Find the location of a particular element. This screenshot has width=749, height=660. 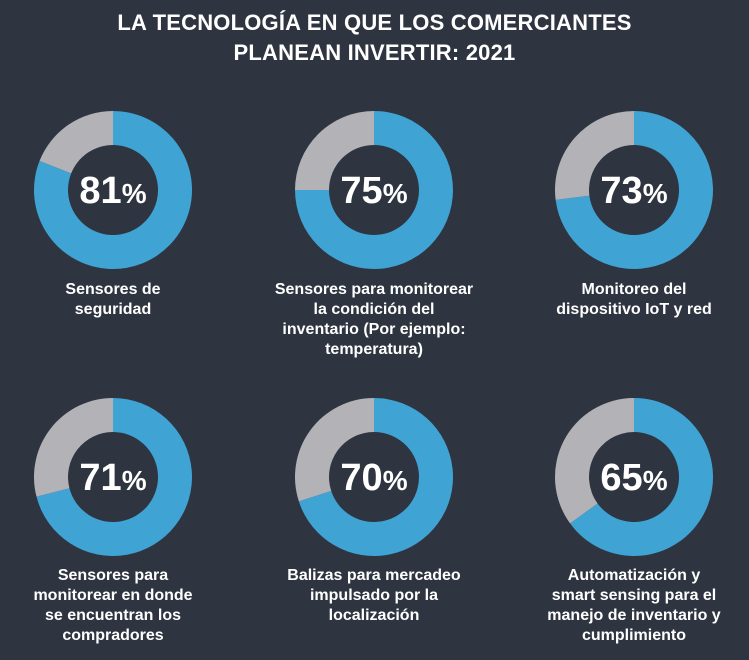

donut-category-label: Monitoreo del dispositivo IoT y red is located at coordinates (631, 300).